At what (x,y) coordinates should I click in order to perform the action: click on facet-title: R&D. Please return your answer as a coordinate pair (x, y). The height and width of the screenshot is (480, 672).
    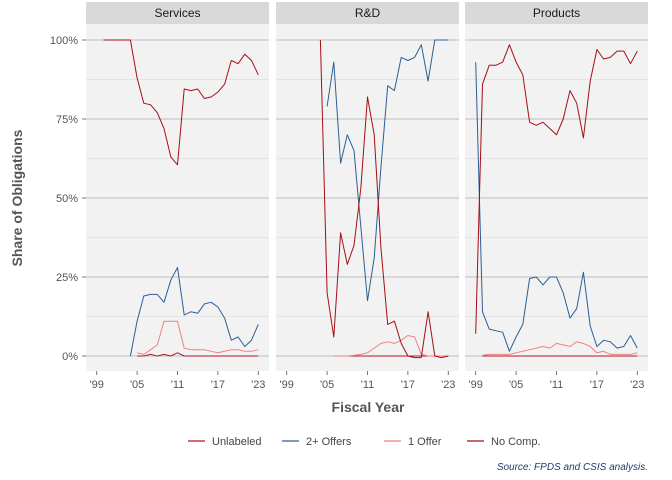
    Looking at the image, I should click on (368, 13).